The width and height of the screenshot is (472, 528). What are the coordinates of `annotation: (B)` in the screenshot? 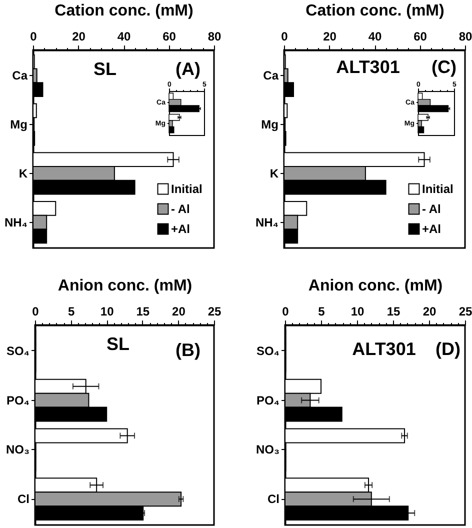 It's located at (188, 350).